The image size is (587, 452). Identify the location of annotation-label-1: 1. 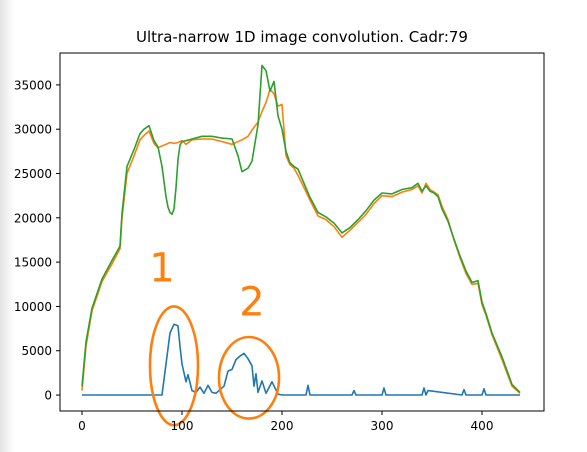
(161, 269).